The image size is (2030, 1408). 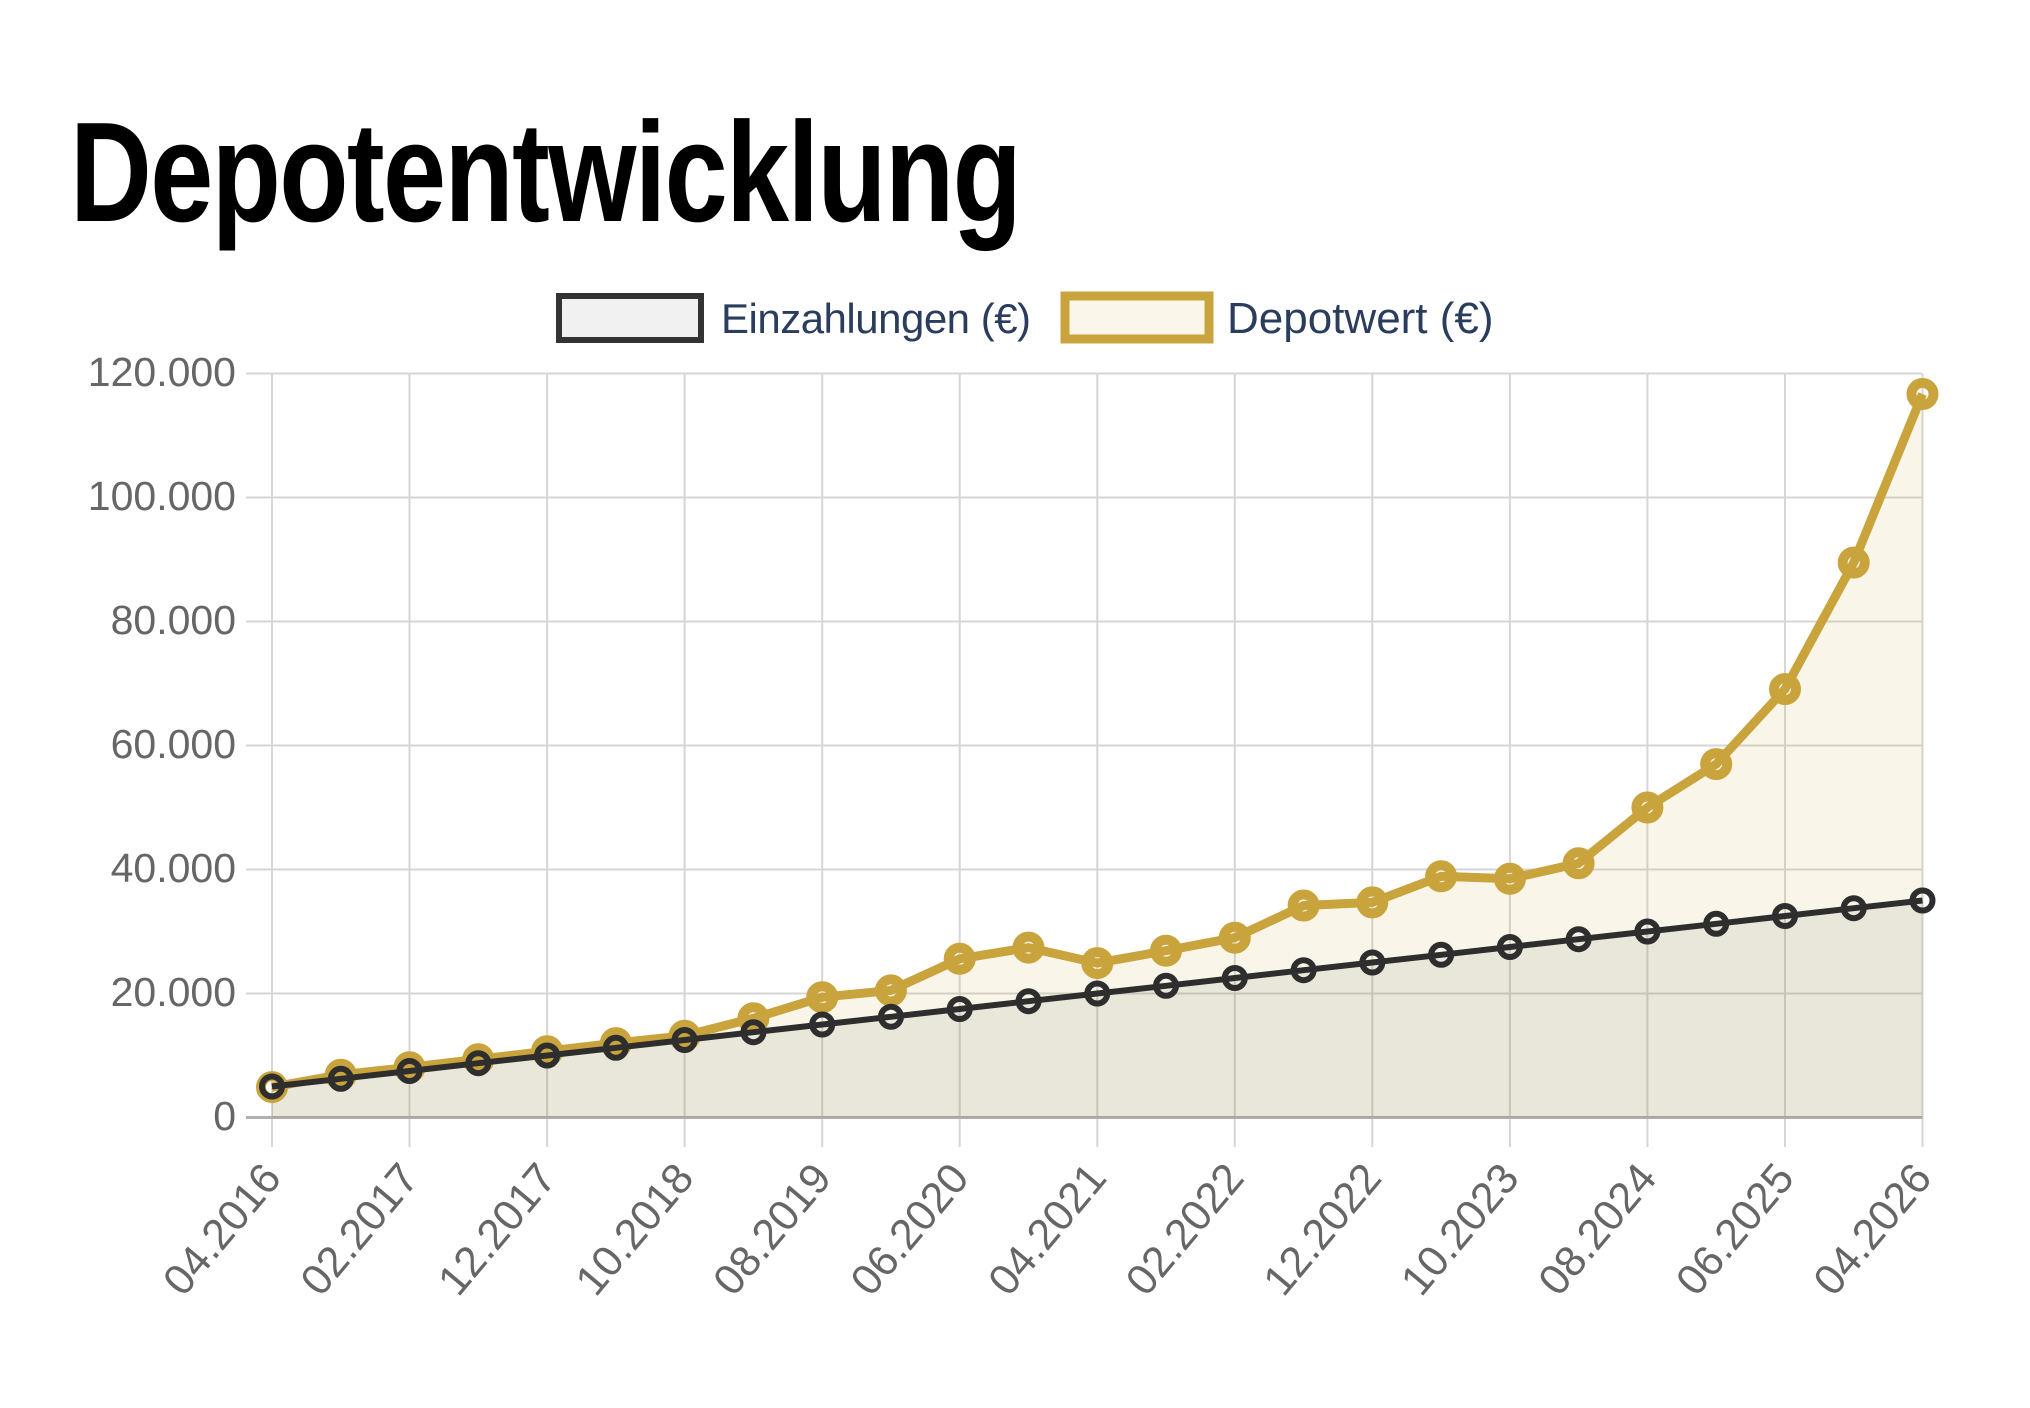 What do you see at coordinates (222, 1230) in the screenshot?
I see `svg-text: 04.2016` at bounding box center [222, 1230].